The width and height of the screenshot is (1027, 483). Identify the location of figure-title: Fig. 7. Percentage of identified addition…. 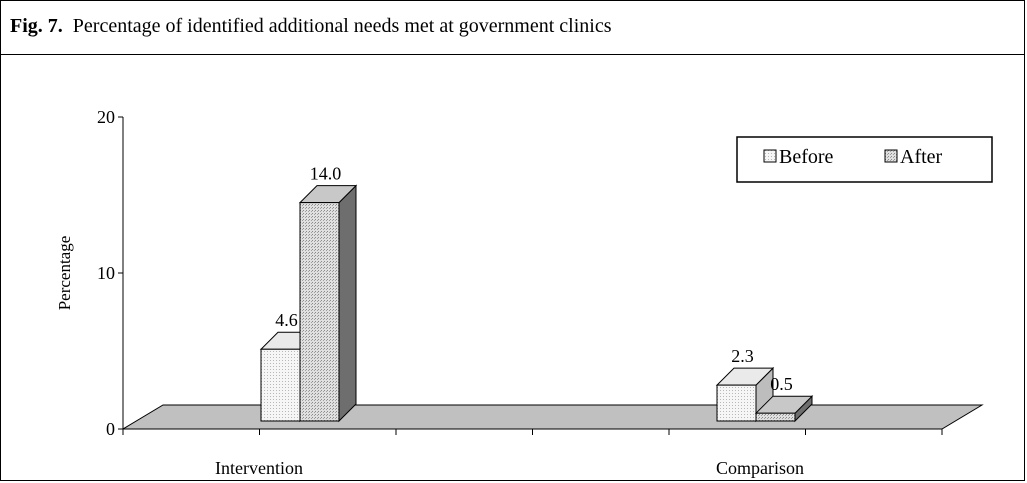
(310, 26).